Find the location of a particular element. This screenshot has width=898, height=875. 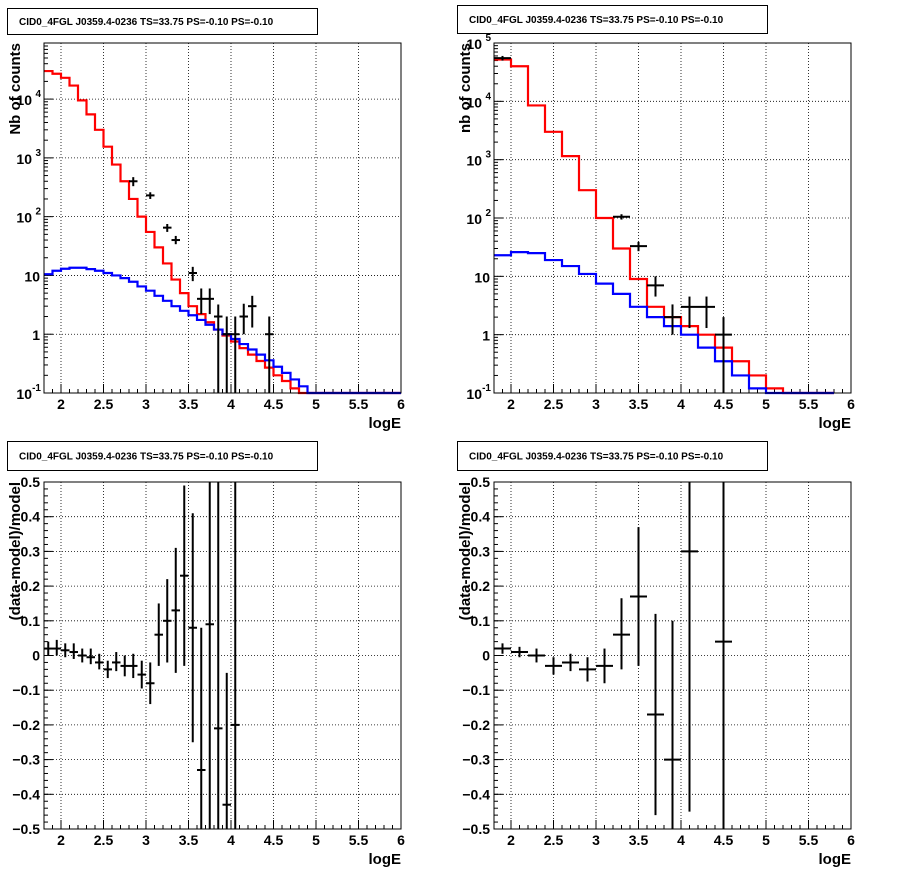

y-tick-label: −0.5 is located at coordinates (476, 829).